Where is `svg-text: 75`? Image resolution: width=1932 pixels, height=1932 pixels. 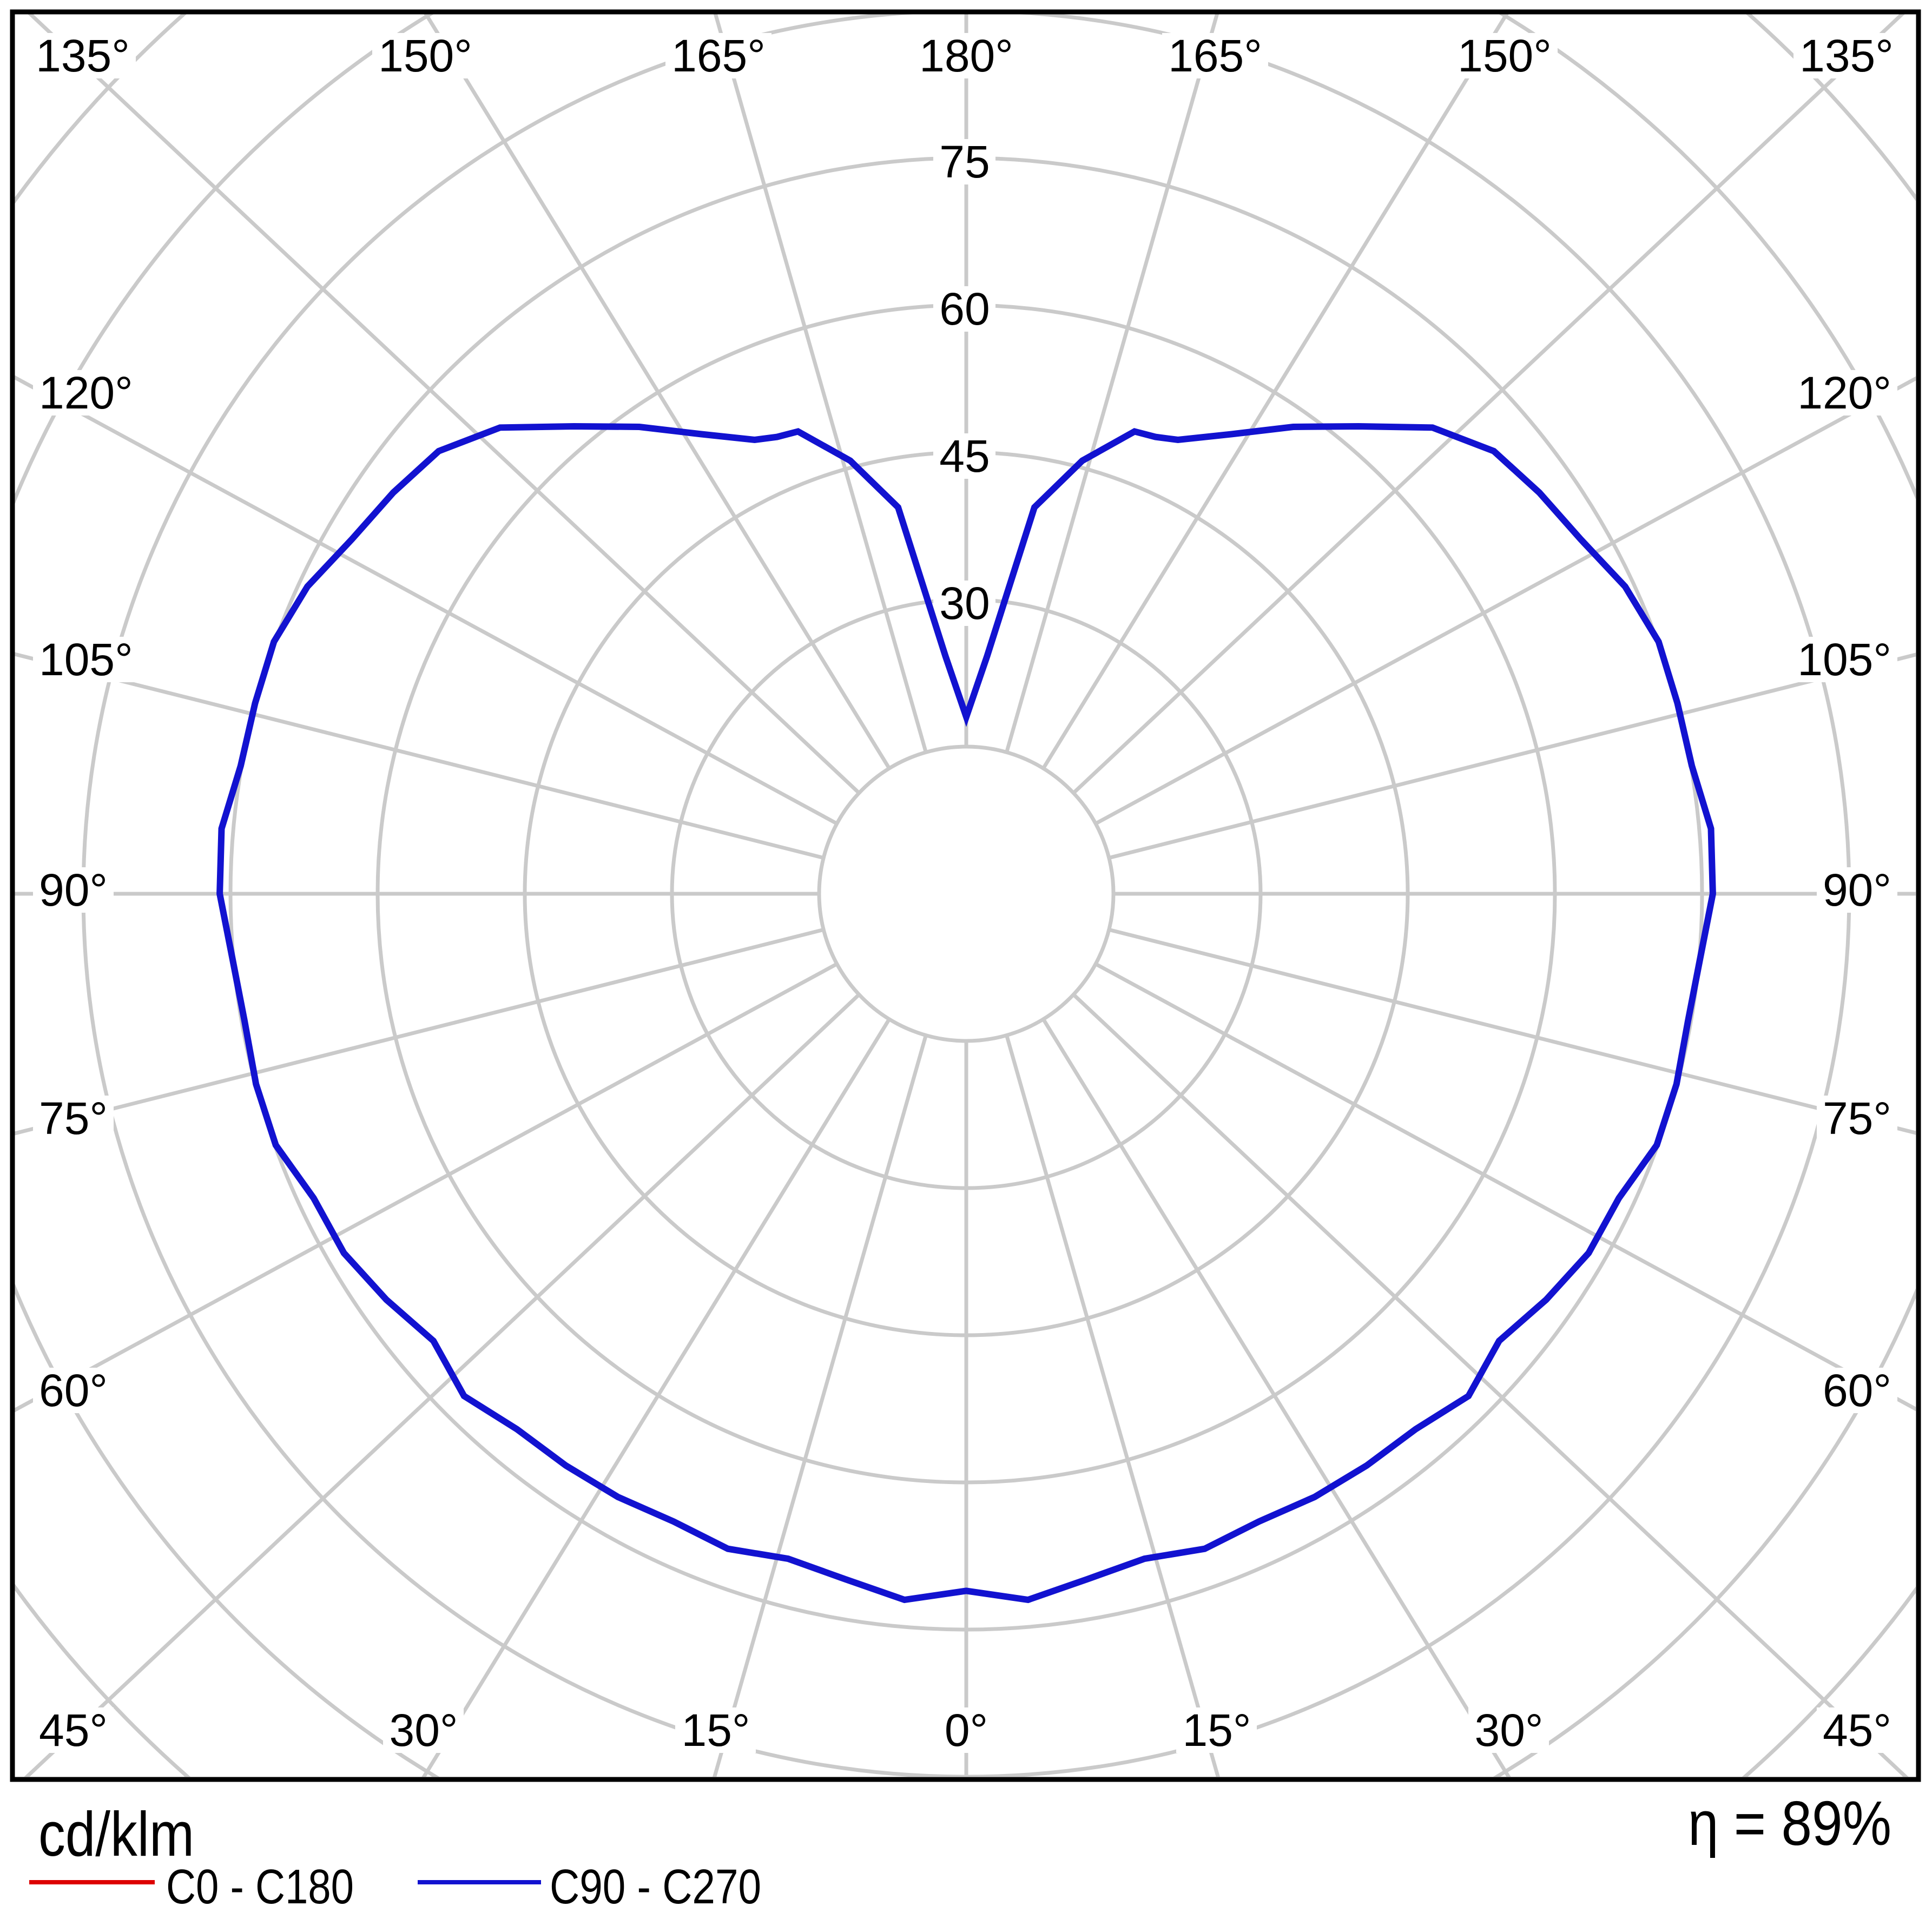
svg-text: 75 is located at coordinates (964, 161).